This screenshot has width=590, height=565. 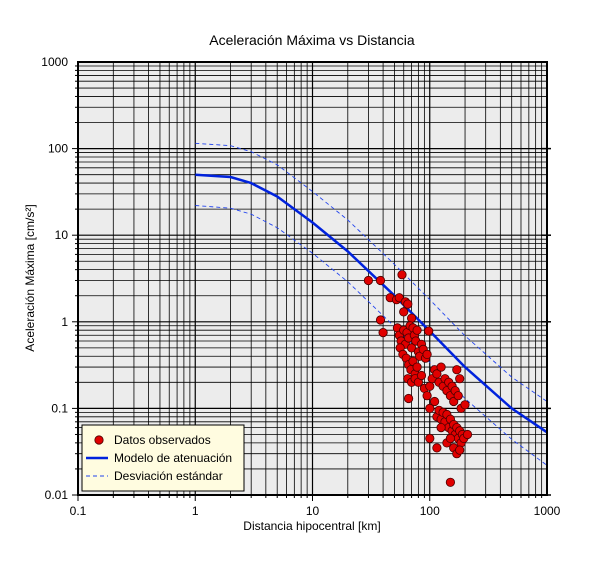 I want to click on x-tick-label: 0.1, so click(x=78, y=511).